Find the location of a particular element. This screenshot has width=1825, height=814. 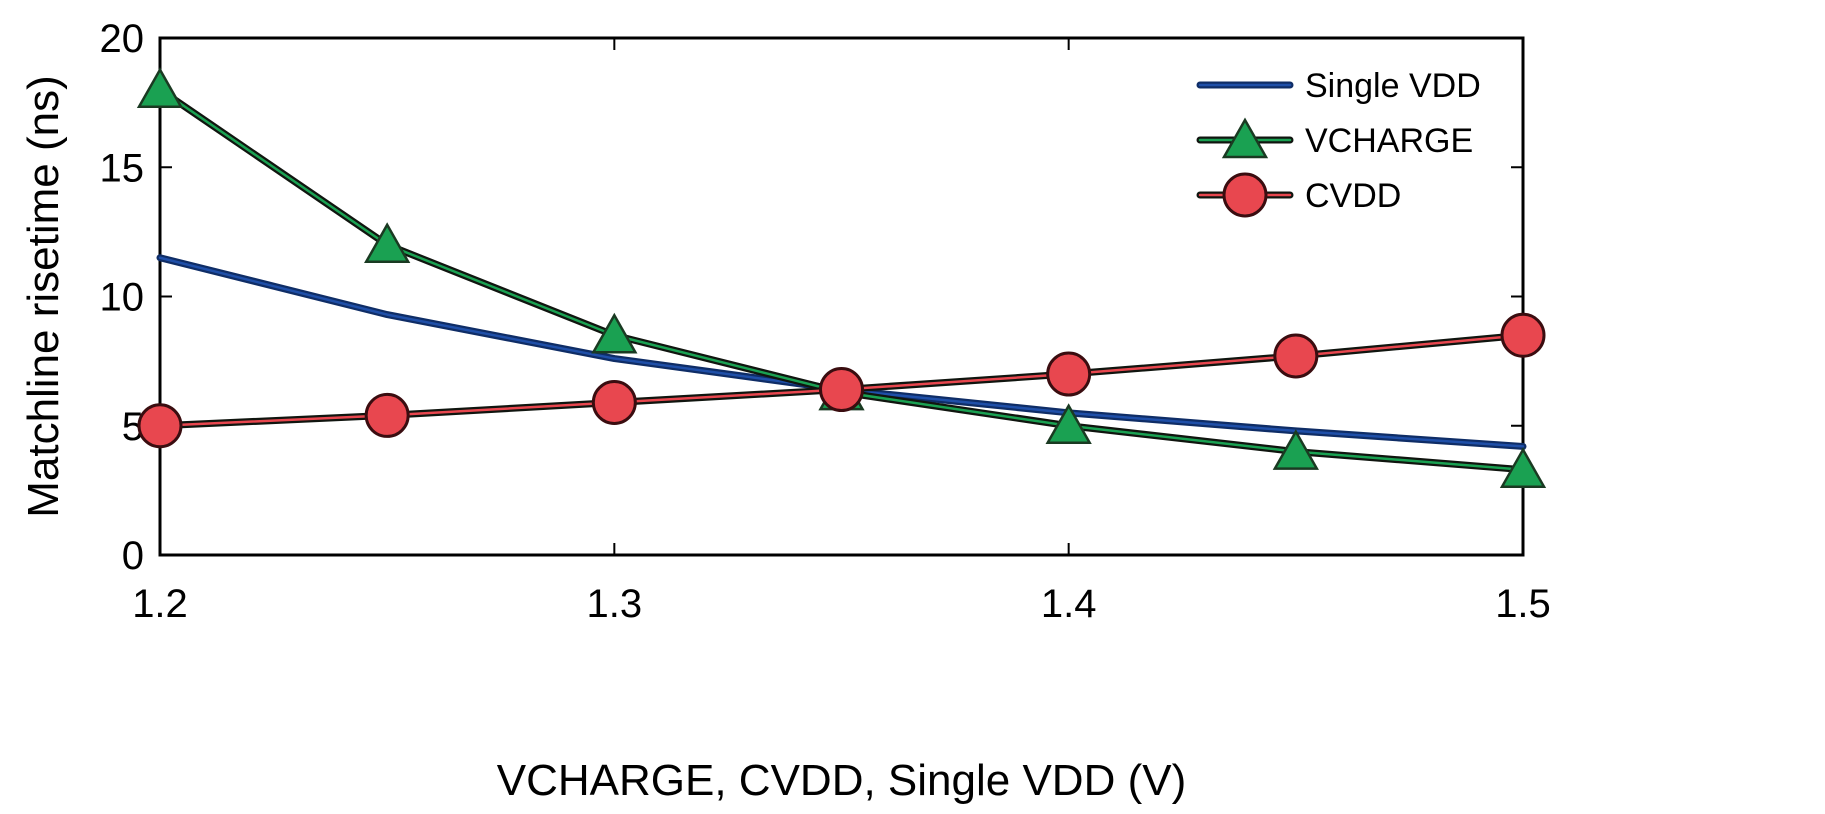

x-tick-label: 1.4 is located at coordinates (1069, 604).